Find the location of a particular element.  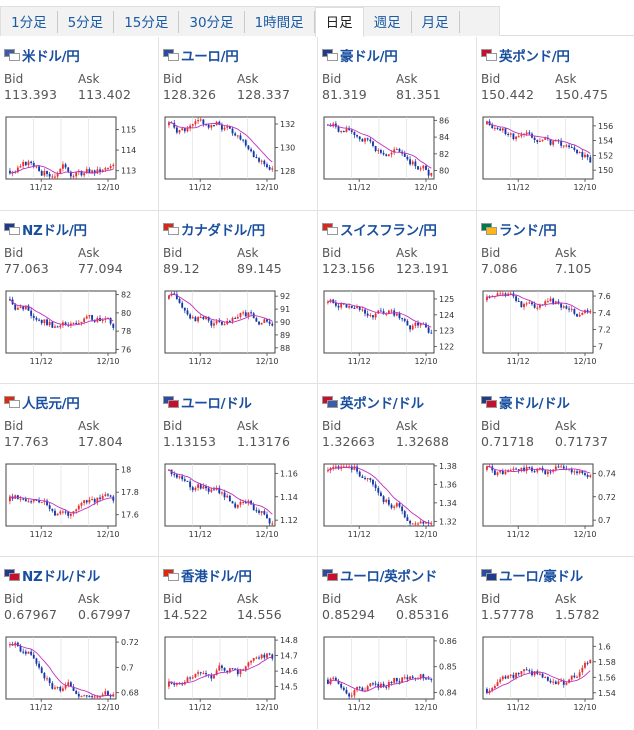

pair-title: 英ポンド/ドル is located at coordinates (373, 402).